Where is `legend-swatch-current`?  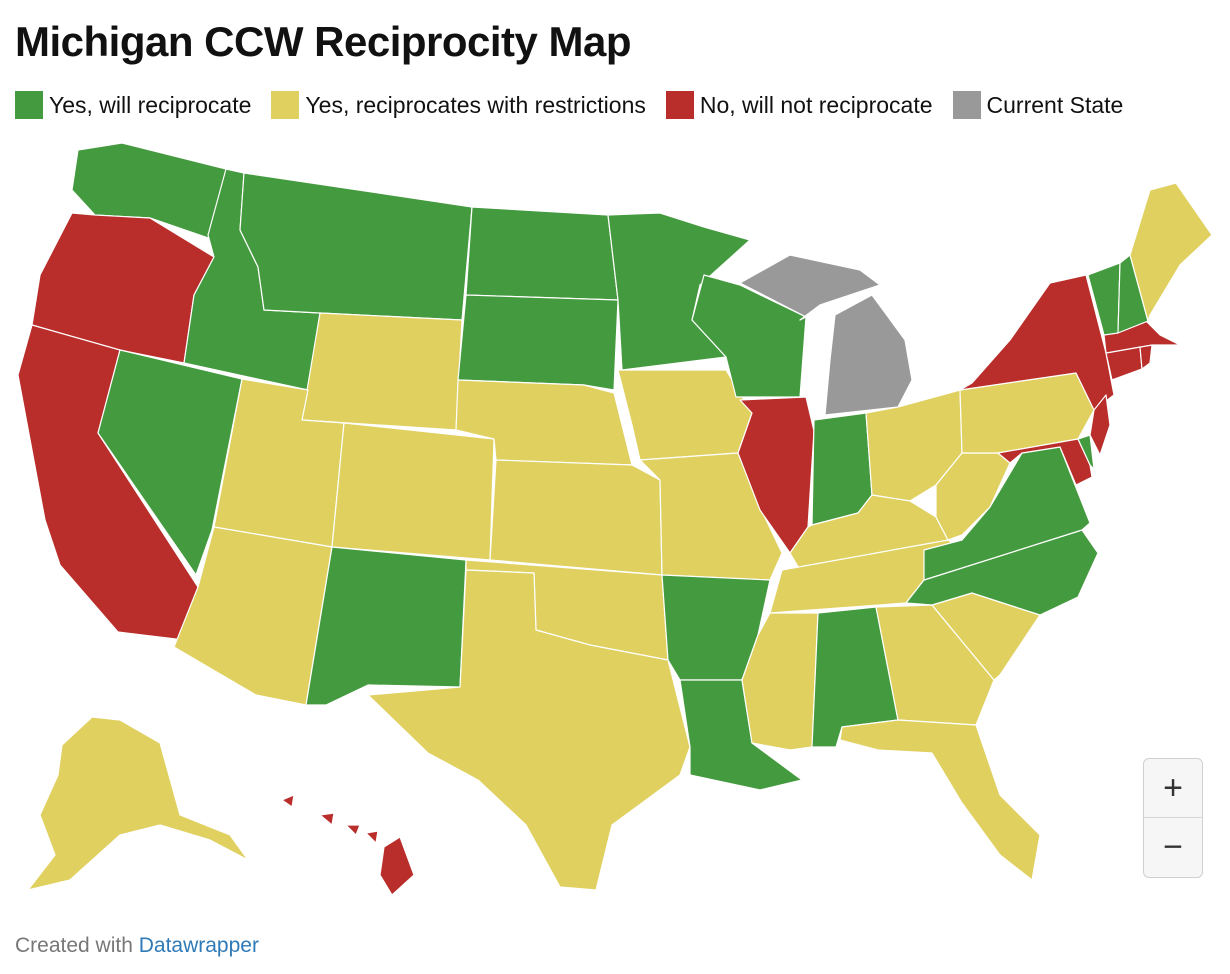
legend-swatch-current is located at coordinates (966, 105).